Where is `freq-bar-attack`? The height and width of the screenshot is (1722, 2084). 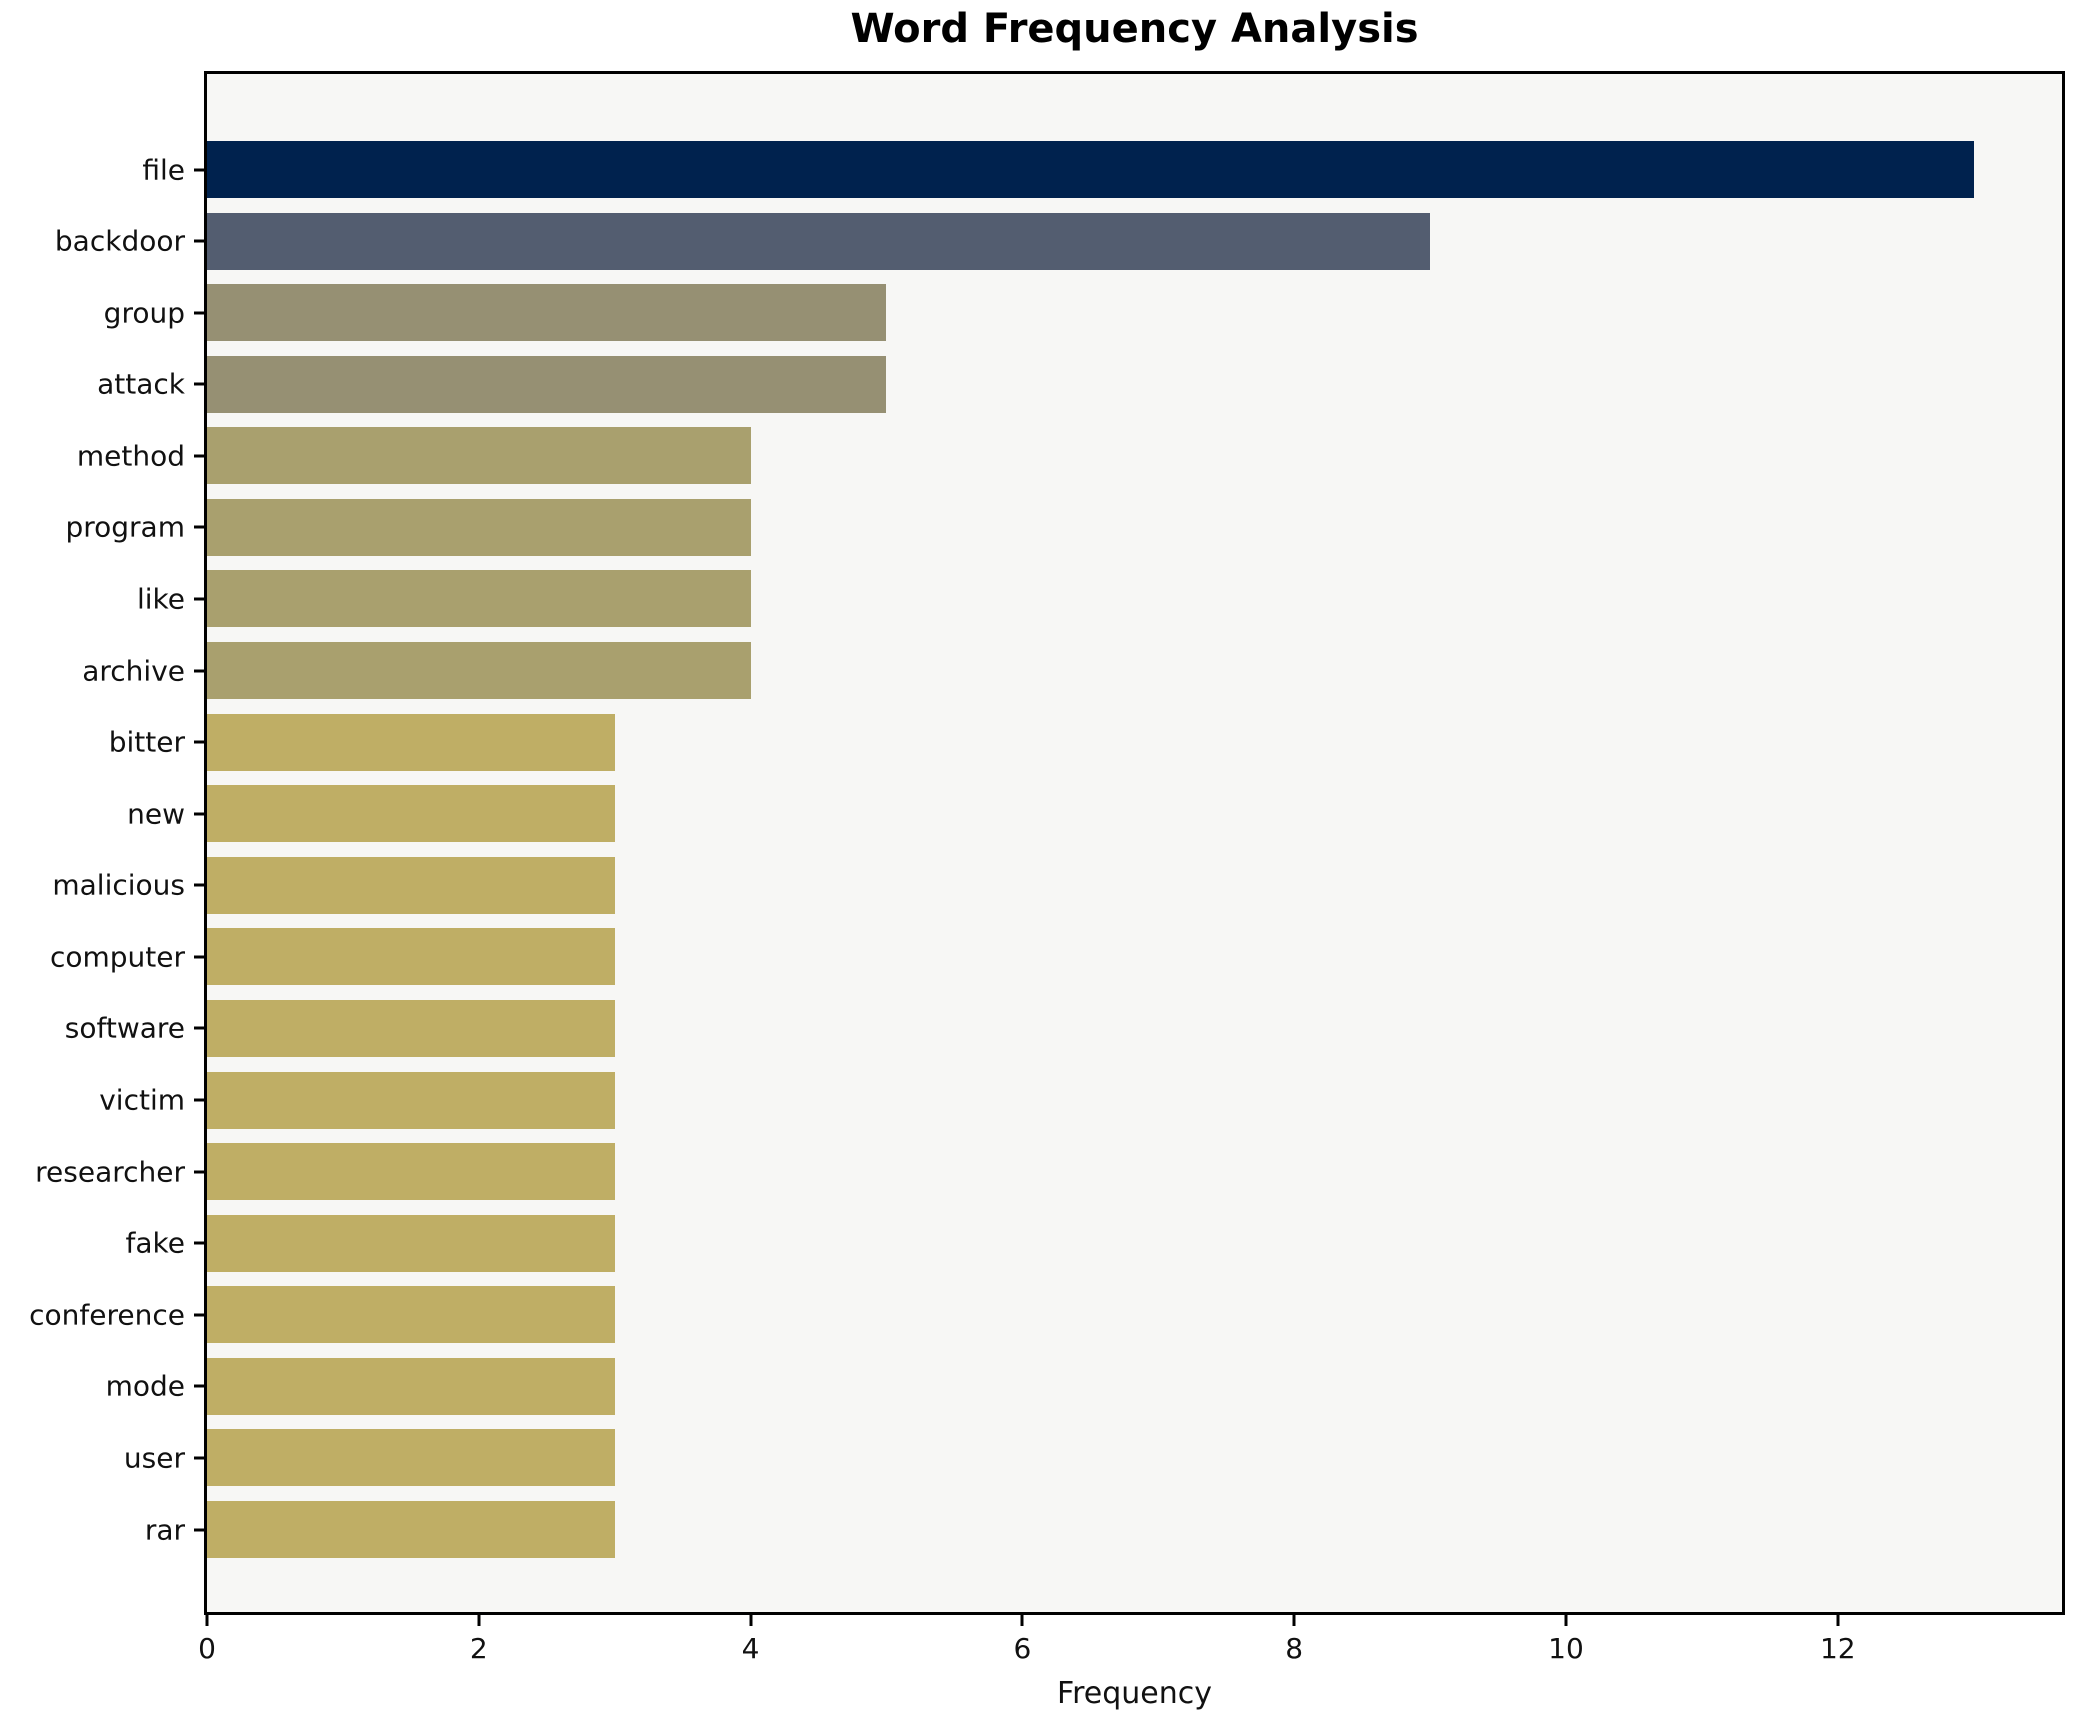
freq-bar-attack is located at coordinates (547, 384).